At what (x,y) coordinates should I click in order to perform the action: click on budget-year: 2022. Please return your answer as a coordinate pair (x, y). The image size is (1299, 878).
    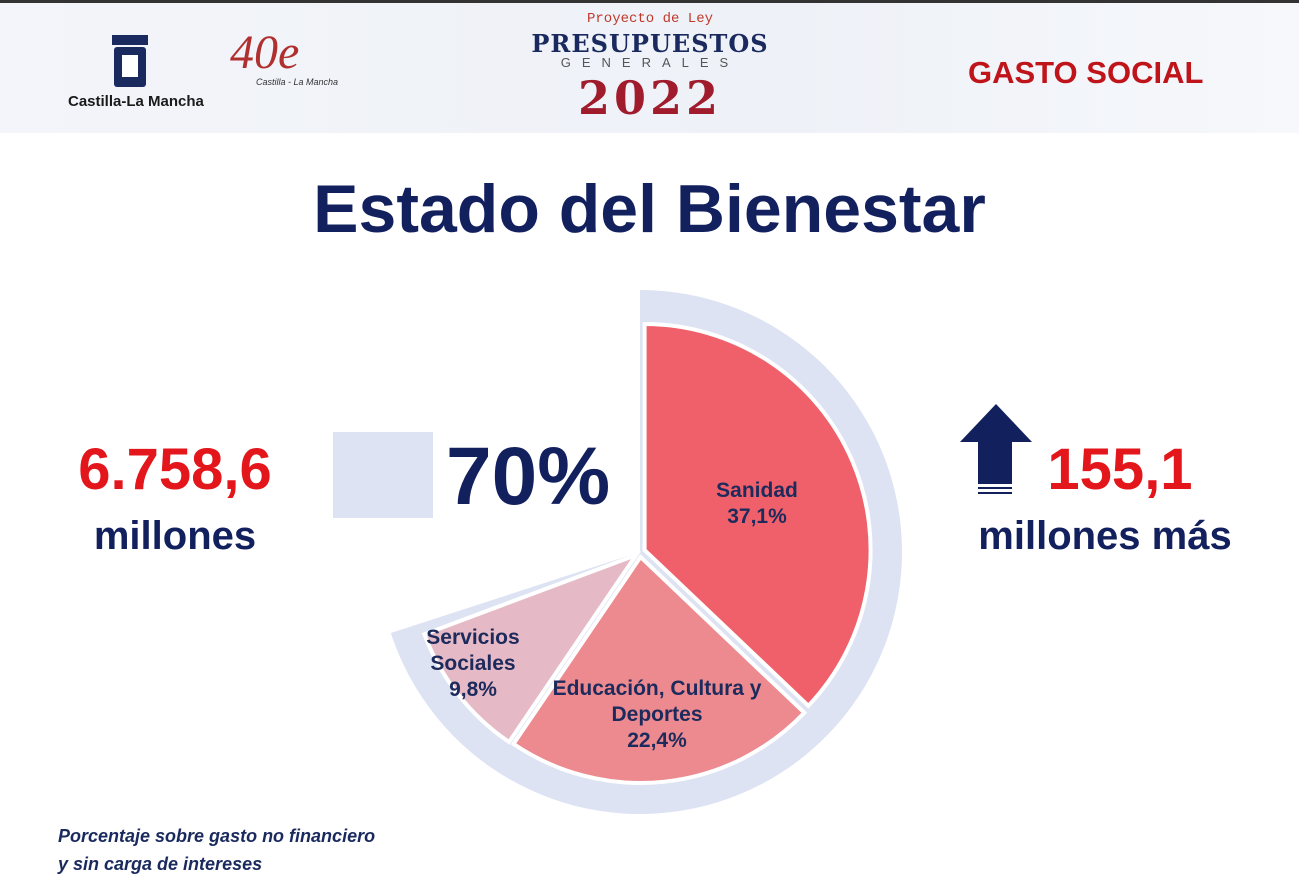
    Looking at the image, I should click on (650, 98).